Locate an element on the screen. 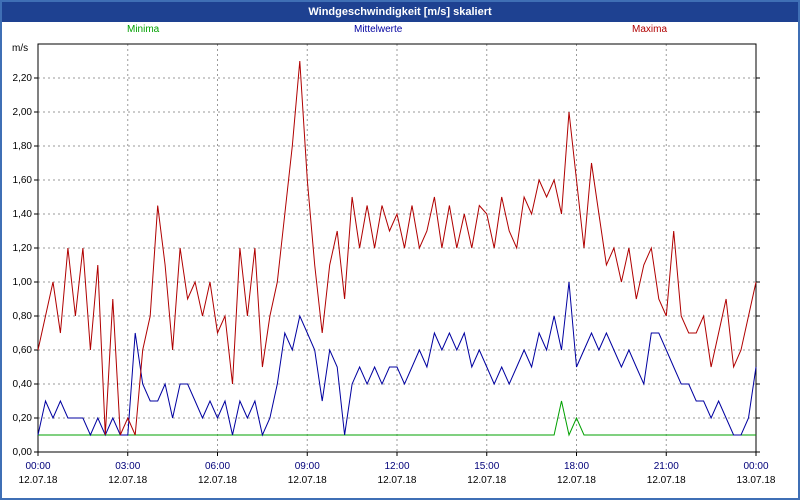 This screenshot has width=800, height=500. y-axis-tick-label: 0,40 is located at coordinates (23, 384).